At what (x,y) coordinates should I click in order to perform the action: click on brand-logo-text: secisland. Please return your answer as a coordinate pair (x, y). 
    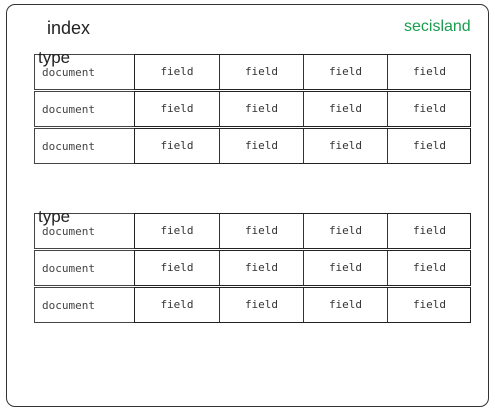
    Looking at the image, I should click on (437, 26).